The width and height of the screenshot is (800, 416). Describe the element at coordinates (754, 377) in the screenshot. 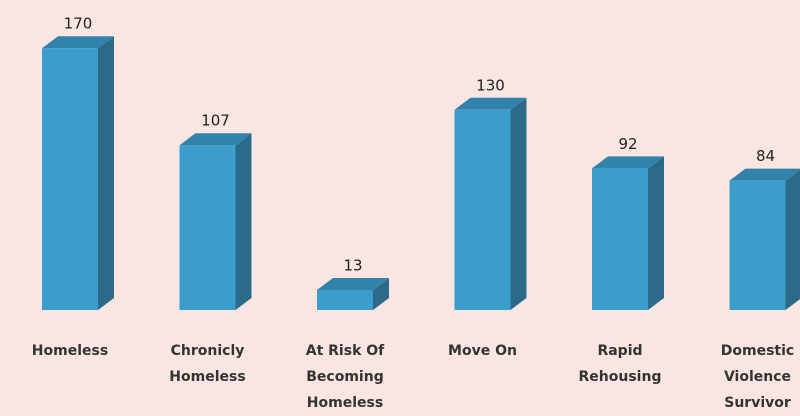

I see `x-tick-label: Domestic Violence Survivor` at that location.